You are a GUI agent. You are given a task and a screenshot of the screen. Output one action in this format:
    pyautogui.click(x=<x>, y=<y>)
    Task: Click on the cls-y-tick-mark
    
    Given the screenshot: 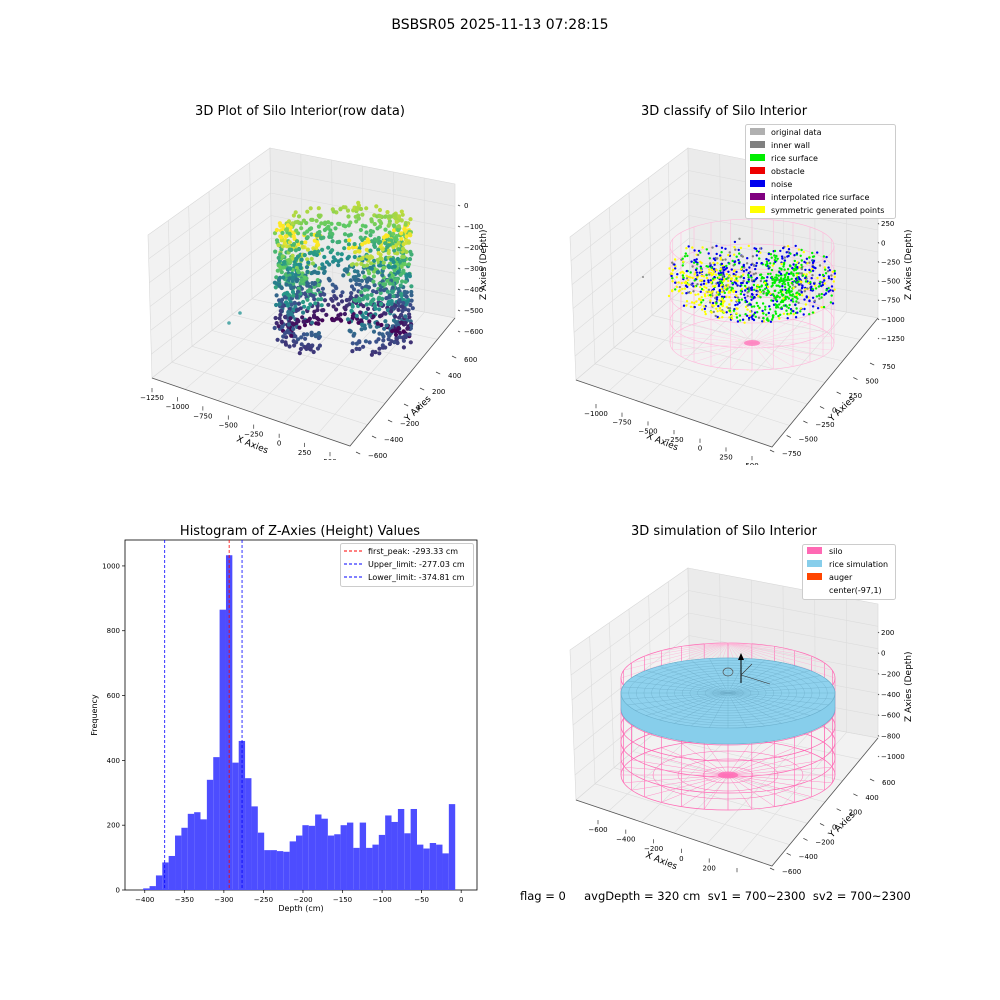 What is the action you would take?
    pyautogui.click(x=839, y=393)
    